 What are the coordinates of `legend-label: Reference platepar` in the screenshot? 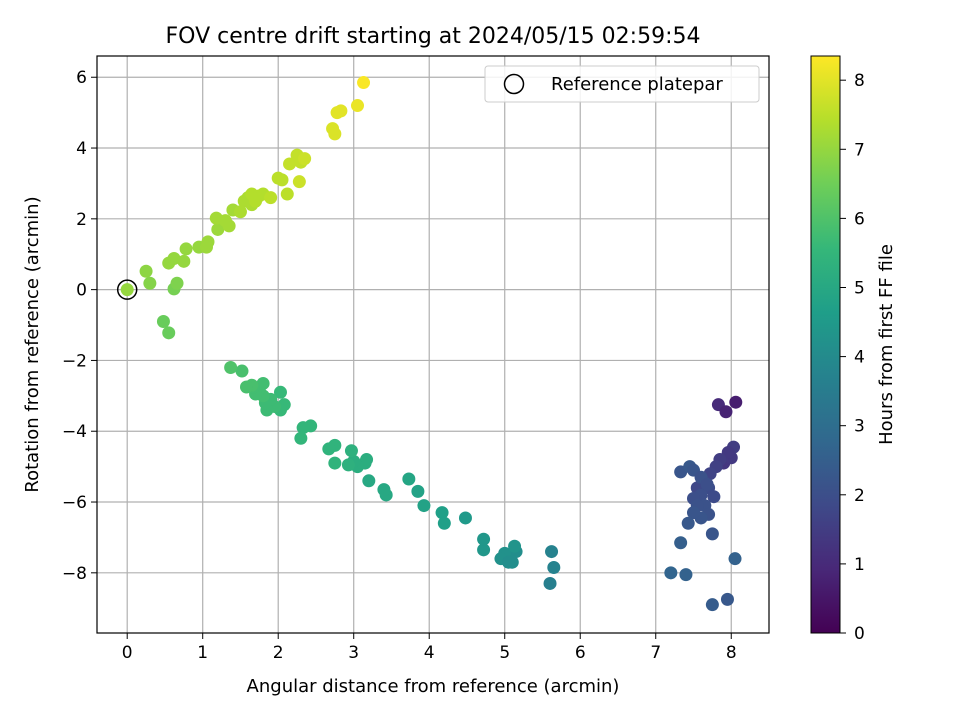 It's located at (637, 84).